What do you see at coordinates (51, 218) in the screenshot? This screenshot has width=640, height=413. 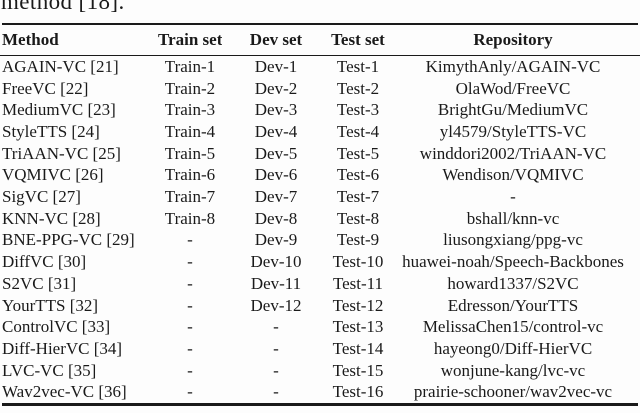 I see `method-cell: KNN-VC [28]` at bounding box center [51, 218].